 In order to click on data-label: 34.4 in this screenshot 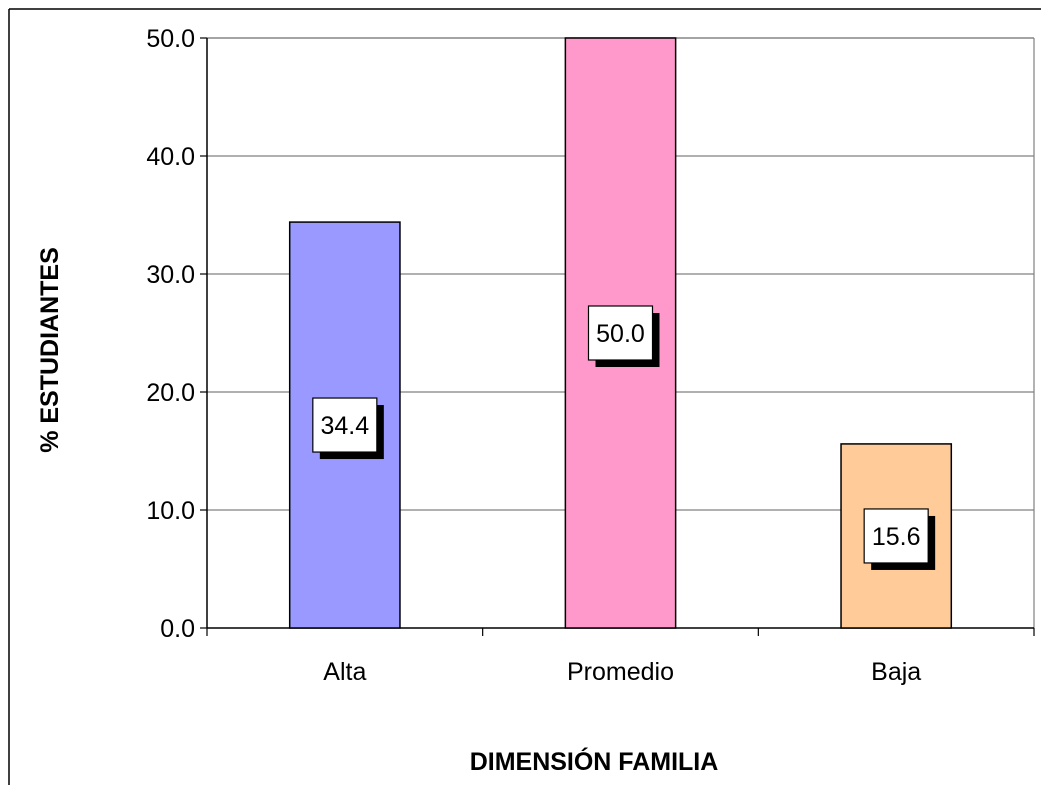, I will do `click(344, 426)`.